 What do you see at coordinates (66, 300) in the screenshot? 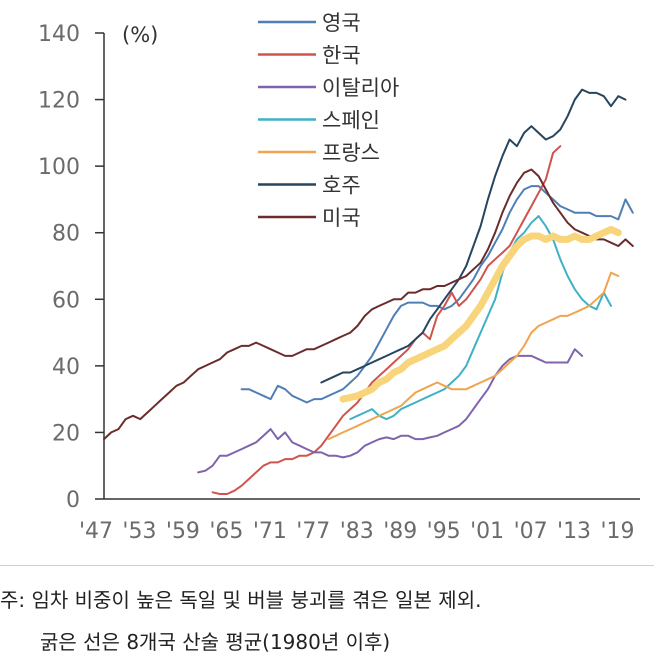
I see `y-tick-label: 60` at bounding box center [66, 300].